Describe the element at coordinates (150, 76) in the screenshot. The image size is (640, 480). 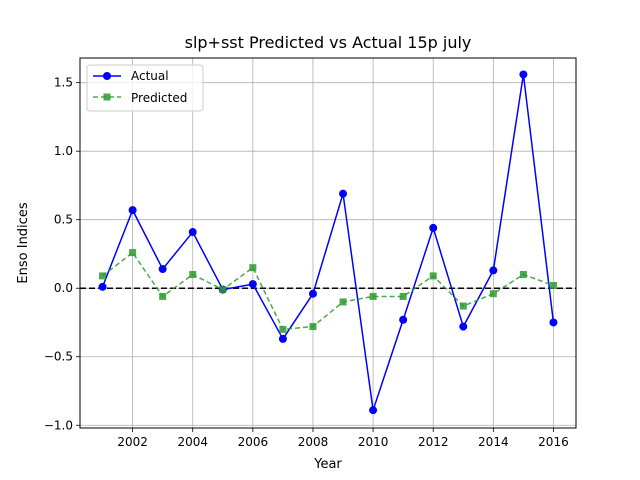
I see `legend-actual-label: Actual` at that location.